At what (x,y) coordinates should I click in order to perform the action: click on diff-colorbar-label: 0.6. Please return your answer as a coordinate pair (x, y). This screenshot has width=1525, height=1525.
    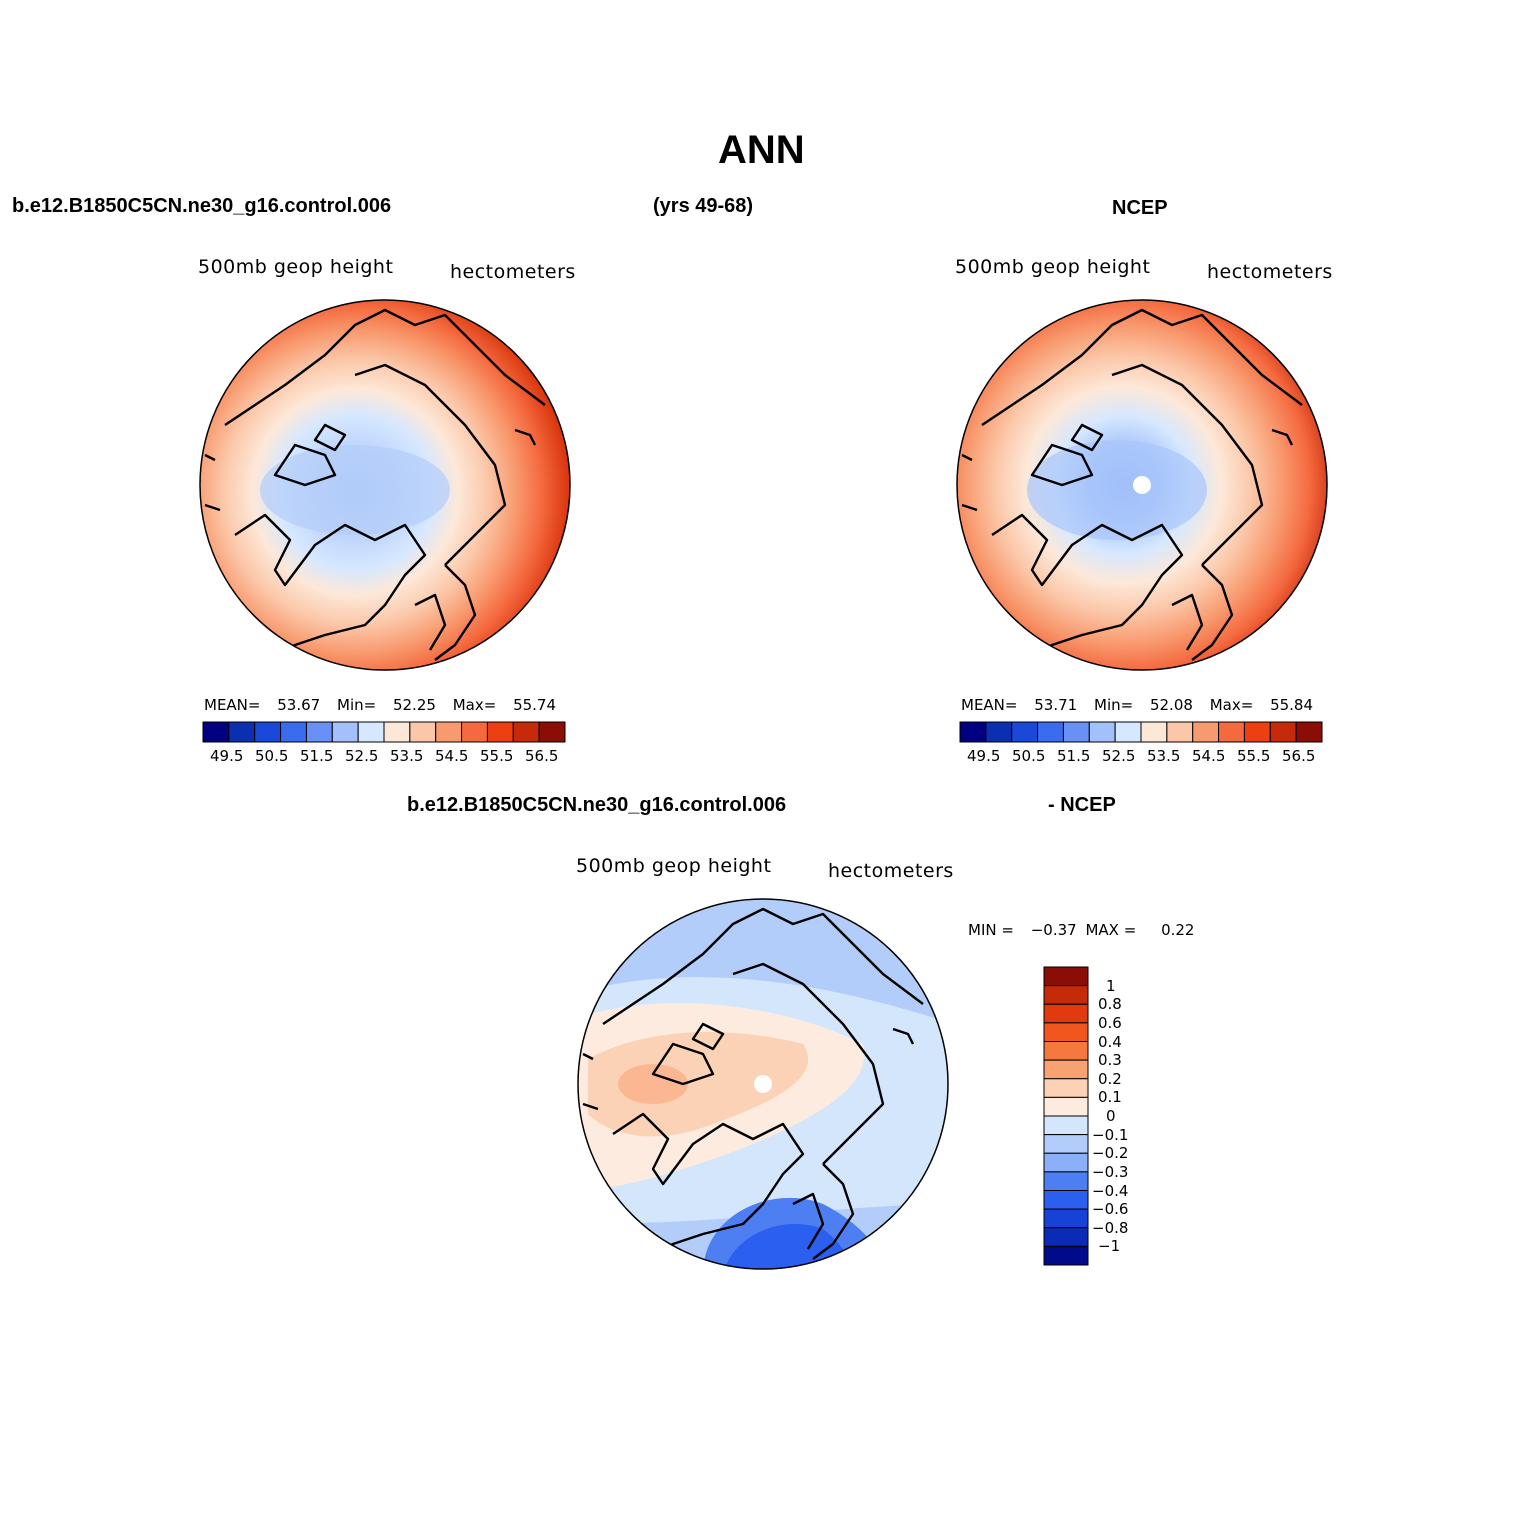
    Looking at the image, I should click on (1110, 1022).